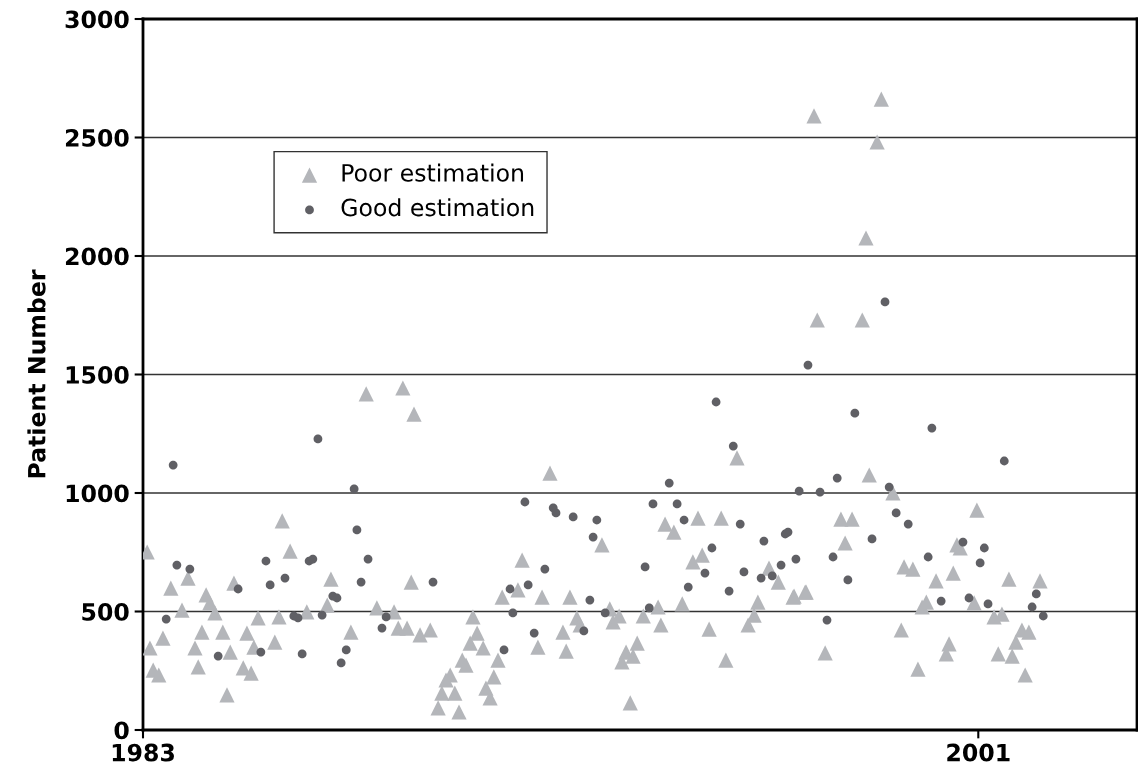 The width and height of the screenshot is (1138, 769). I want to click on y-axis-title: Patient Number, so click(36, 373).